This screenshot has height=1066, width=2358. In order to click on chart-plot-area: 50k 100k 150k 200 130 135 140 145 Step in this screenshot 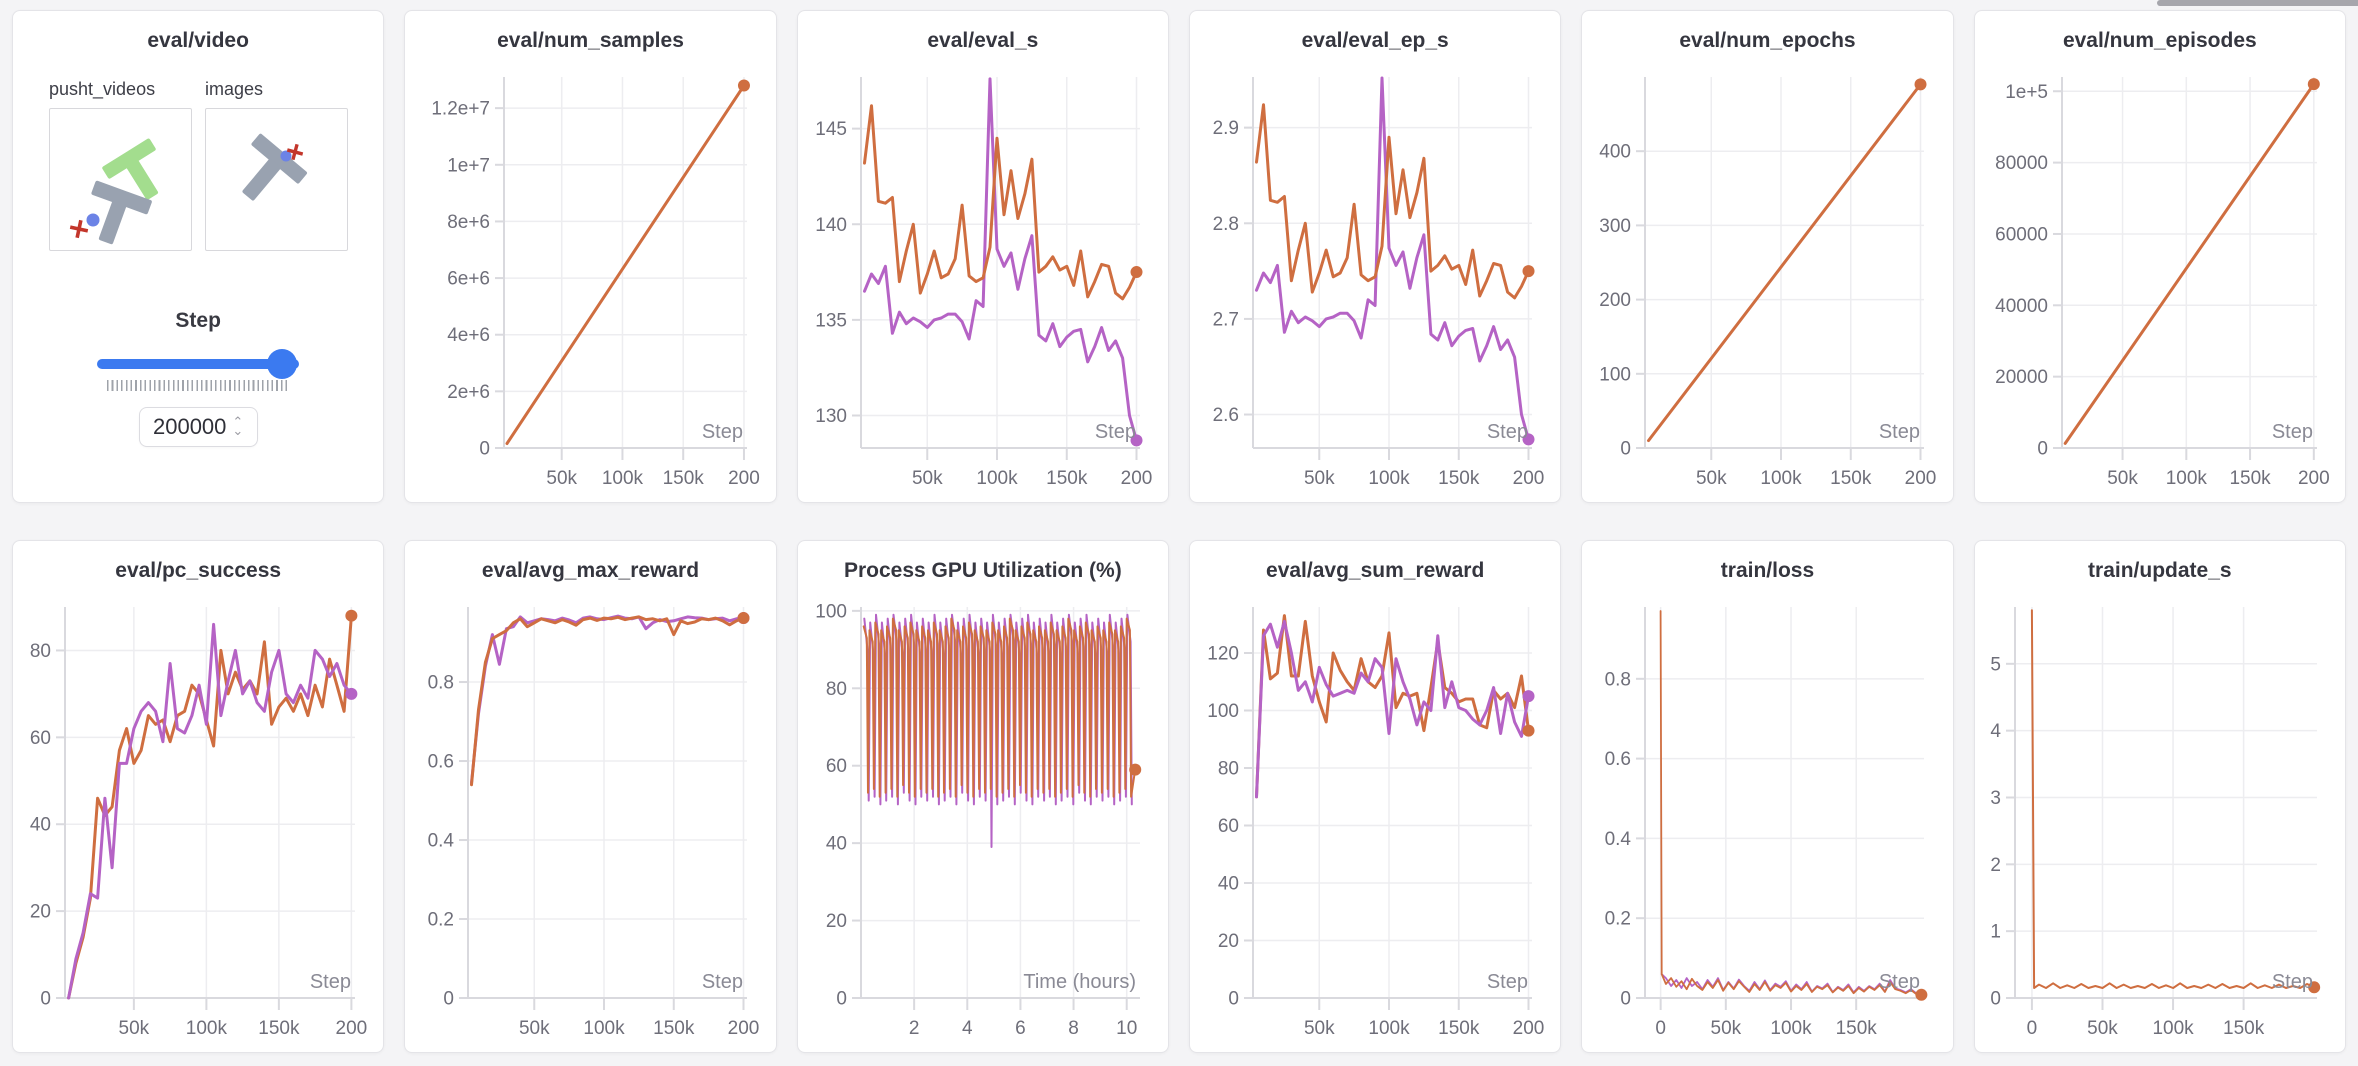, I will do `click(982, 282)`.